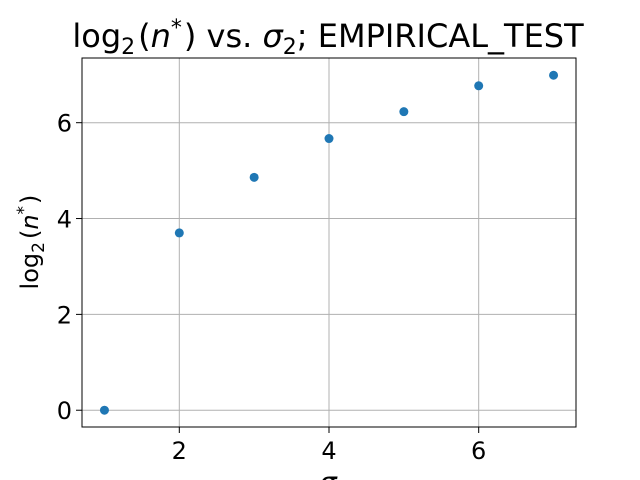 The image size is (640, 480). Describe the element at coordinates (229, 36) in the screenshot. I see `title-vs: vs.` at that location.